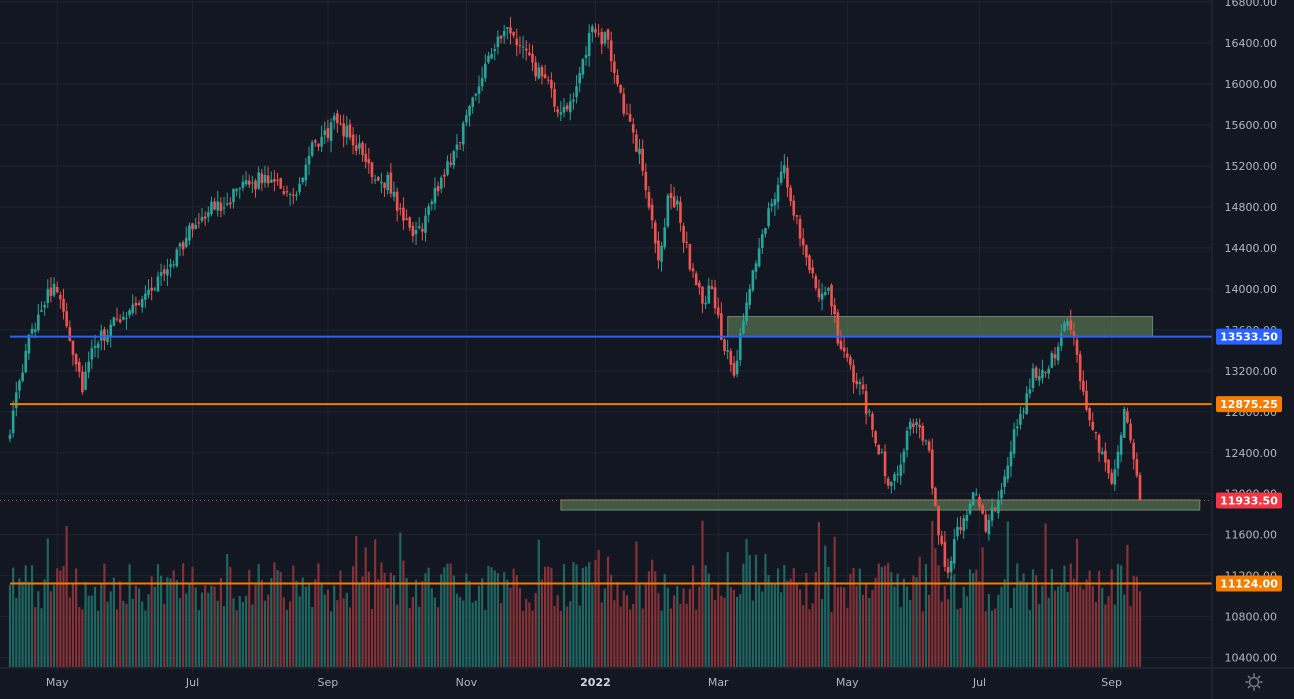 This screenshot has height=699, width=1294. I want to click on time-axis: May Jul Sep Nov 2022 Mar May Jul Sep, so click(647, 678).